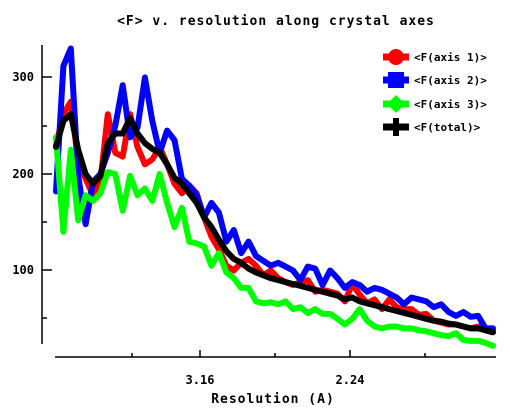 Image resolution: width=510 pixels, height=408 pixels. I want to click on y-tick-label: 100, so click(23, 270).